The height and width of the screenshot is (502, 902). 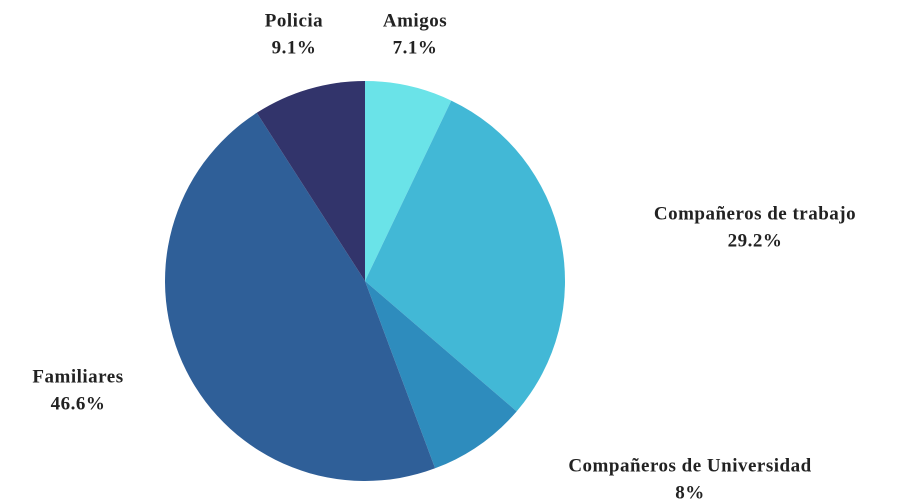 What do you see at coordinates (755, 213) in the screenshot?
I see `slice-label: Compañeros de trabajo` at bounding box center [755, 213].